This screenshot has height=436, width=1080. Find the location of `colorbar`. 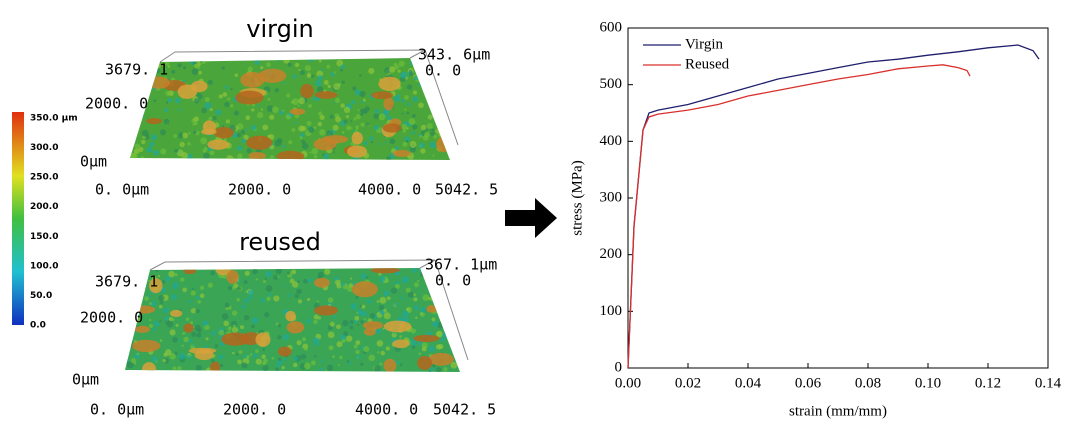

colorbar is located at coordinates (18, 218).